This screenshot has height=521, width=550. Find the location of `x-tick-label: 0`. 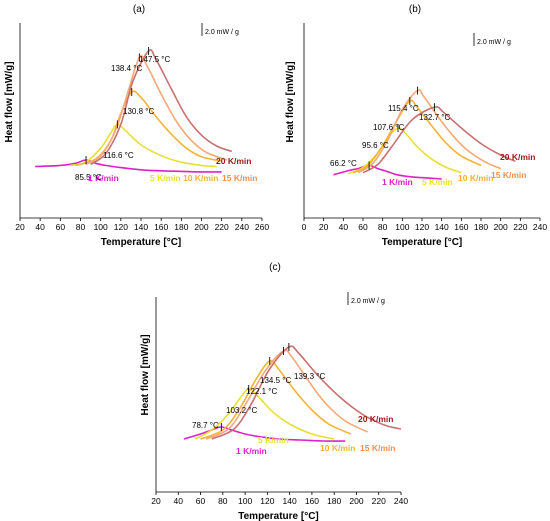

x-tick-label: 0 is located at coordinates (304, 227).